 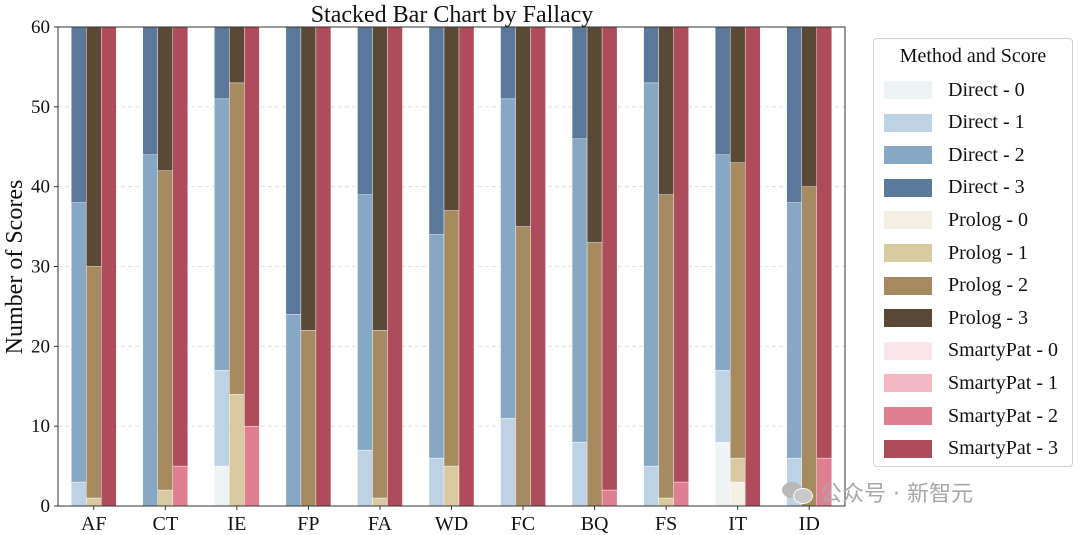 What do you see at coordinates (666, 524) in the screenshot?
I see `x-tick-label: FS` at bounding box center [666, 524].